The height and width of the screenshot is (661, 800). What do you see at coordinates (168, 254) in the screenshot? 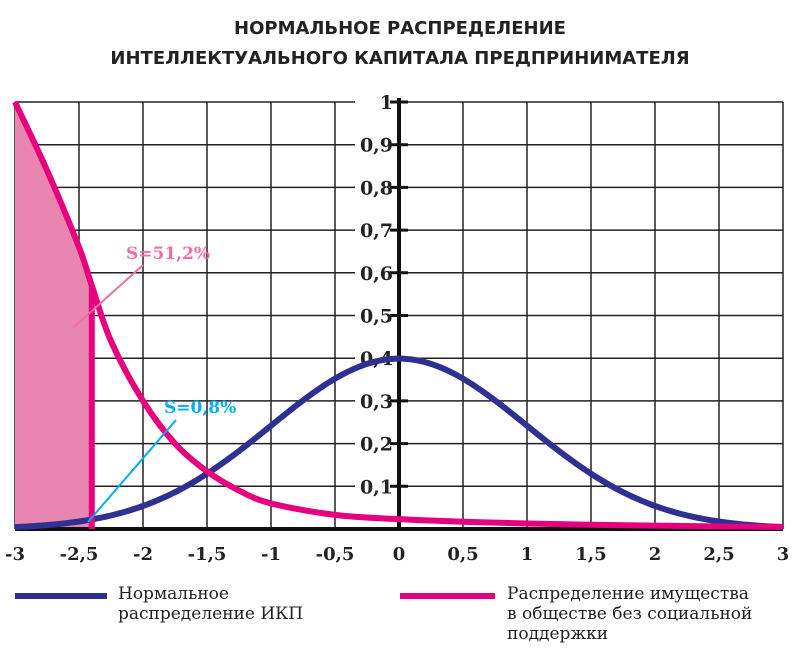
I see `annotation-label-51: S=51,2%` at bounding box center [168, 254].